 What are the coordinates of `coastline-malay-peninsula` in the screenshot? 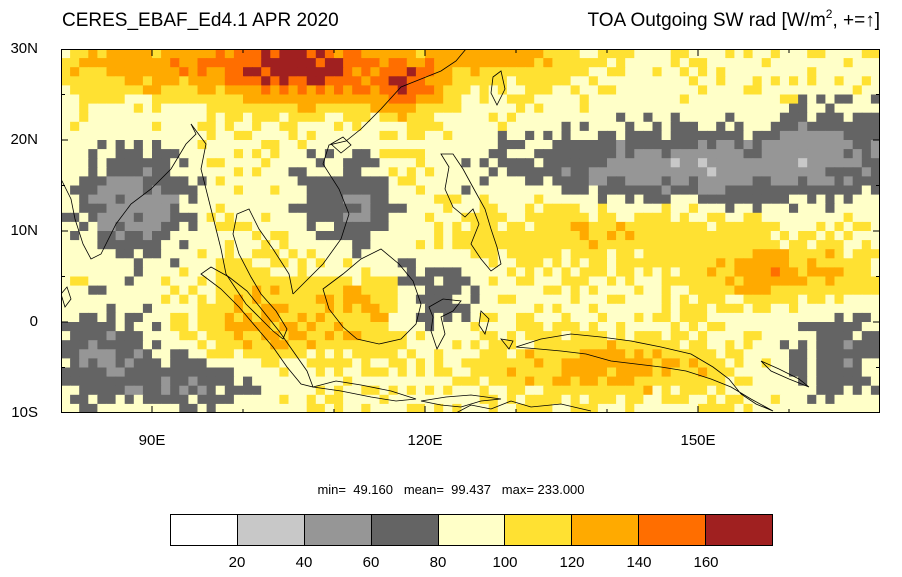 It's located at (242, 231).